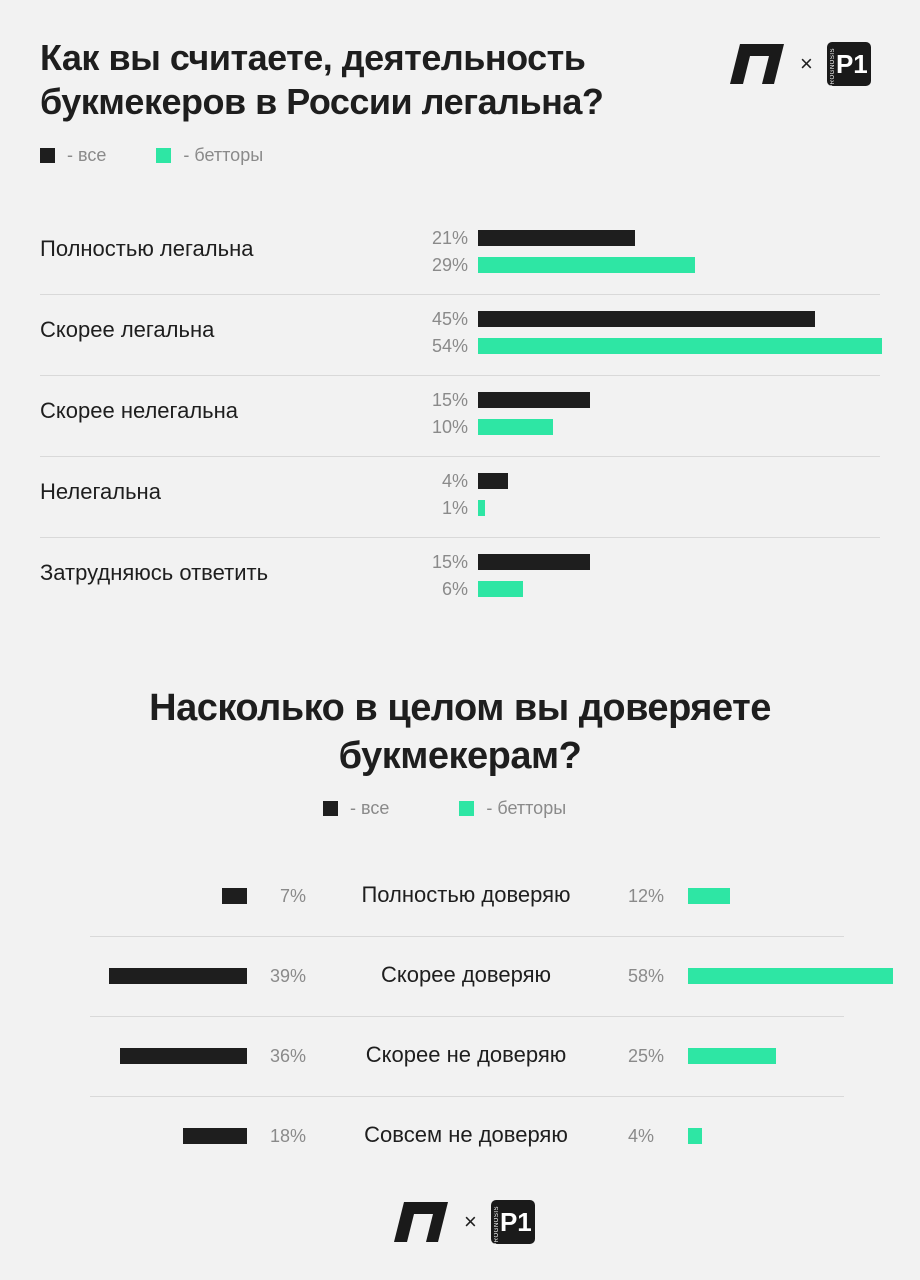  Describe the element at coordinates (646, 896) in the screenshot. I see `data-label: 12%` at that location.